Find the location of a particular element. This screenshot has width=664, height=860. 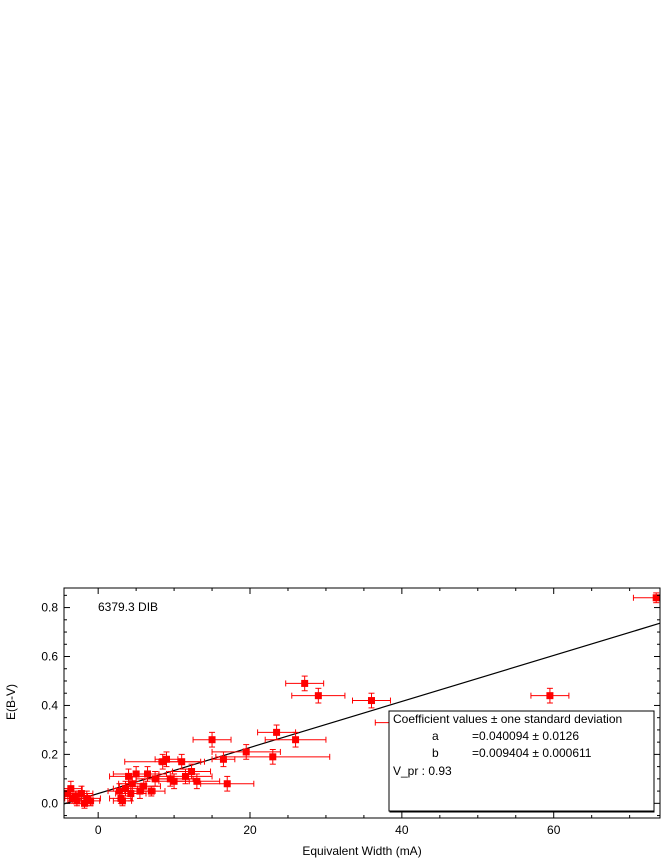

fit-param-b-name: b is located at coordinates (435, 753).